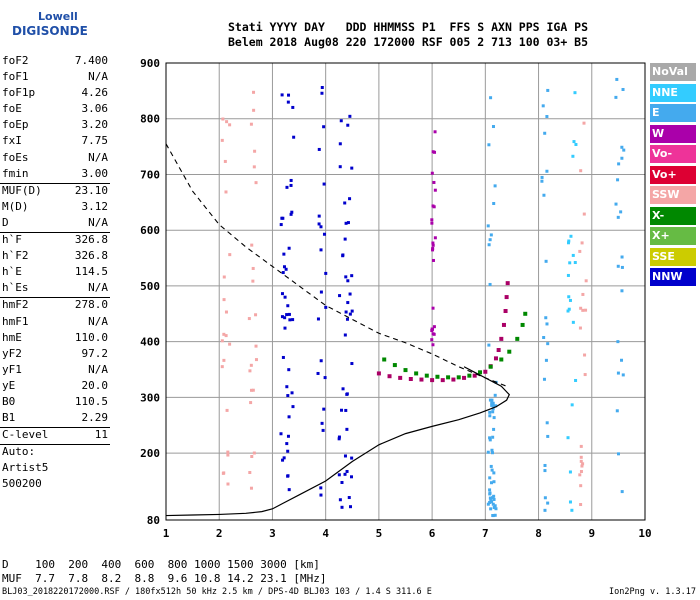  What do you see at coordinates (25, 435) in the screenshot?
I see `param-label: C-level` at bounding box center [25, 435].